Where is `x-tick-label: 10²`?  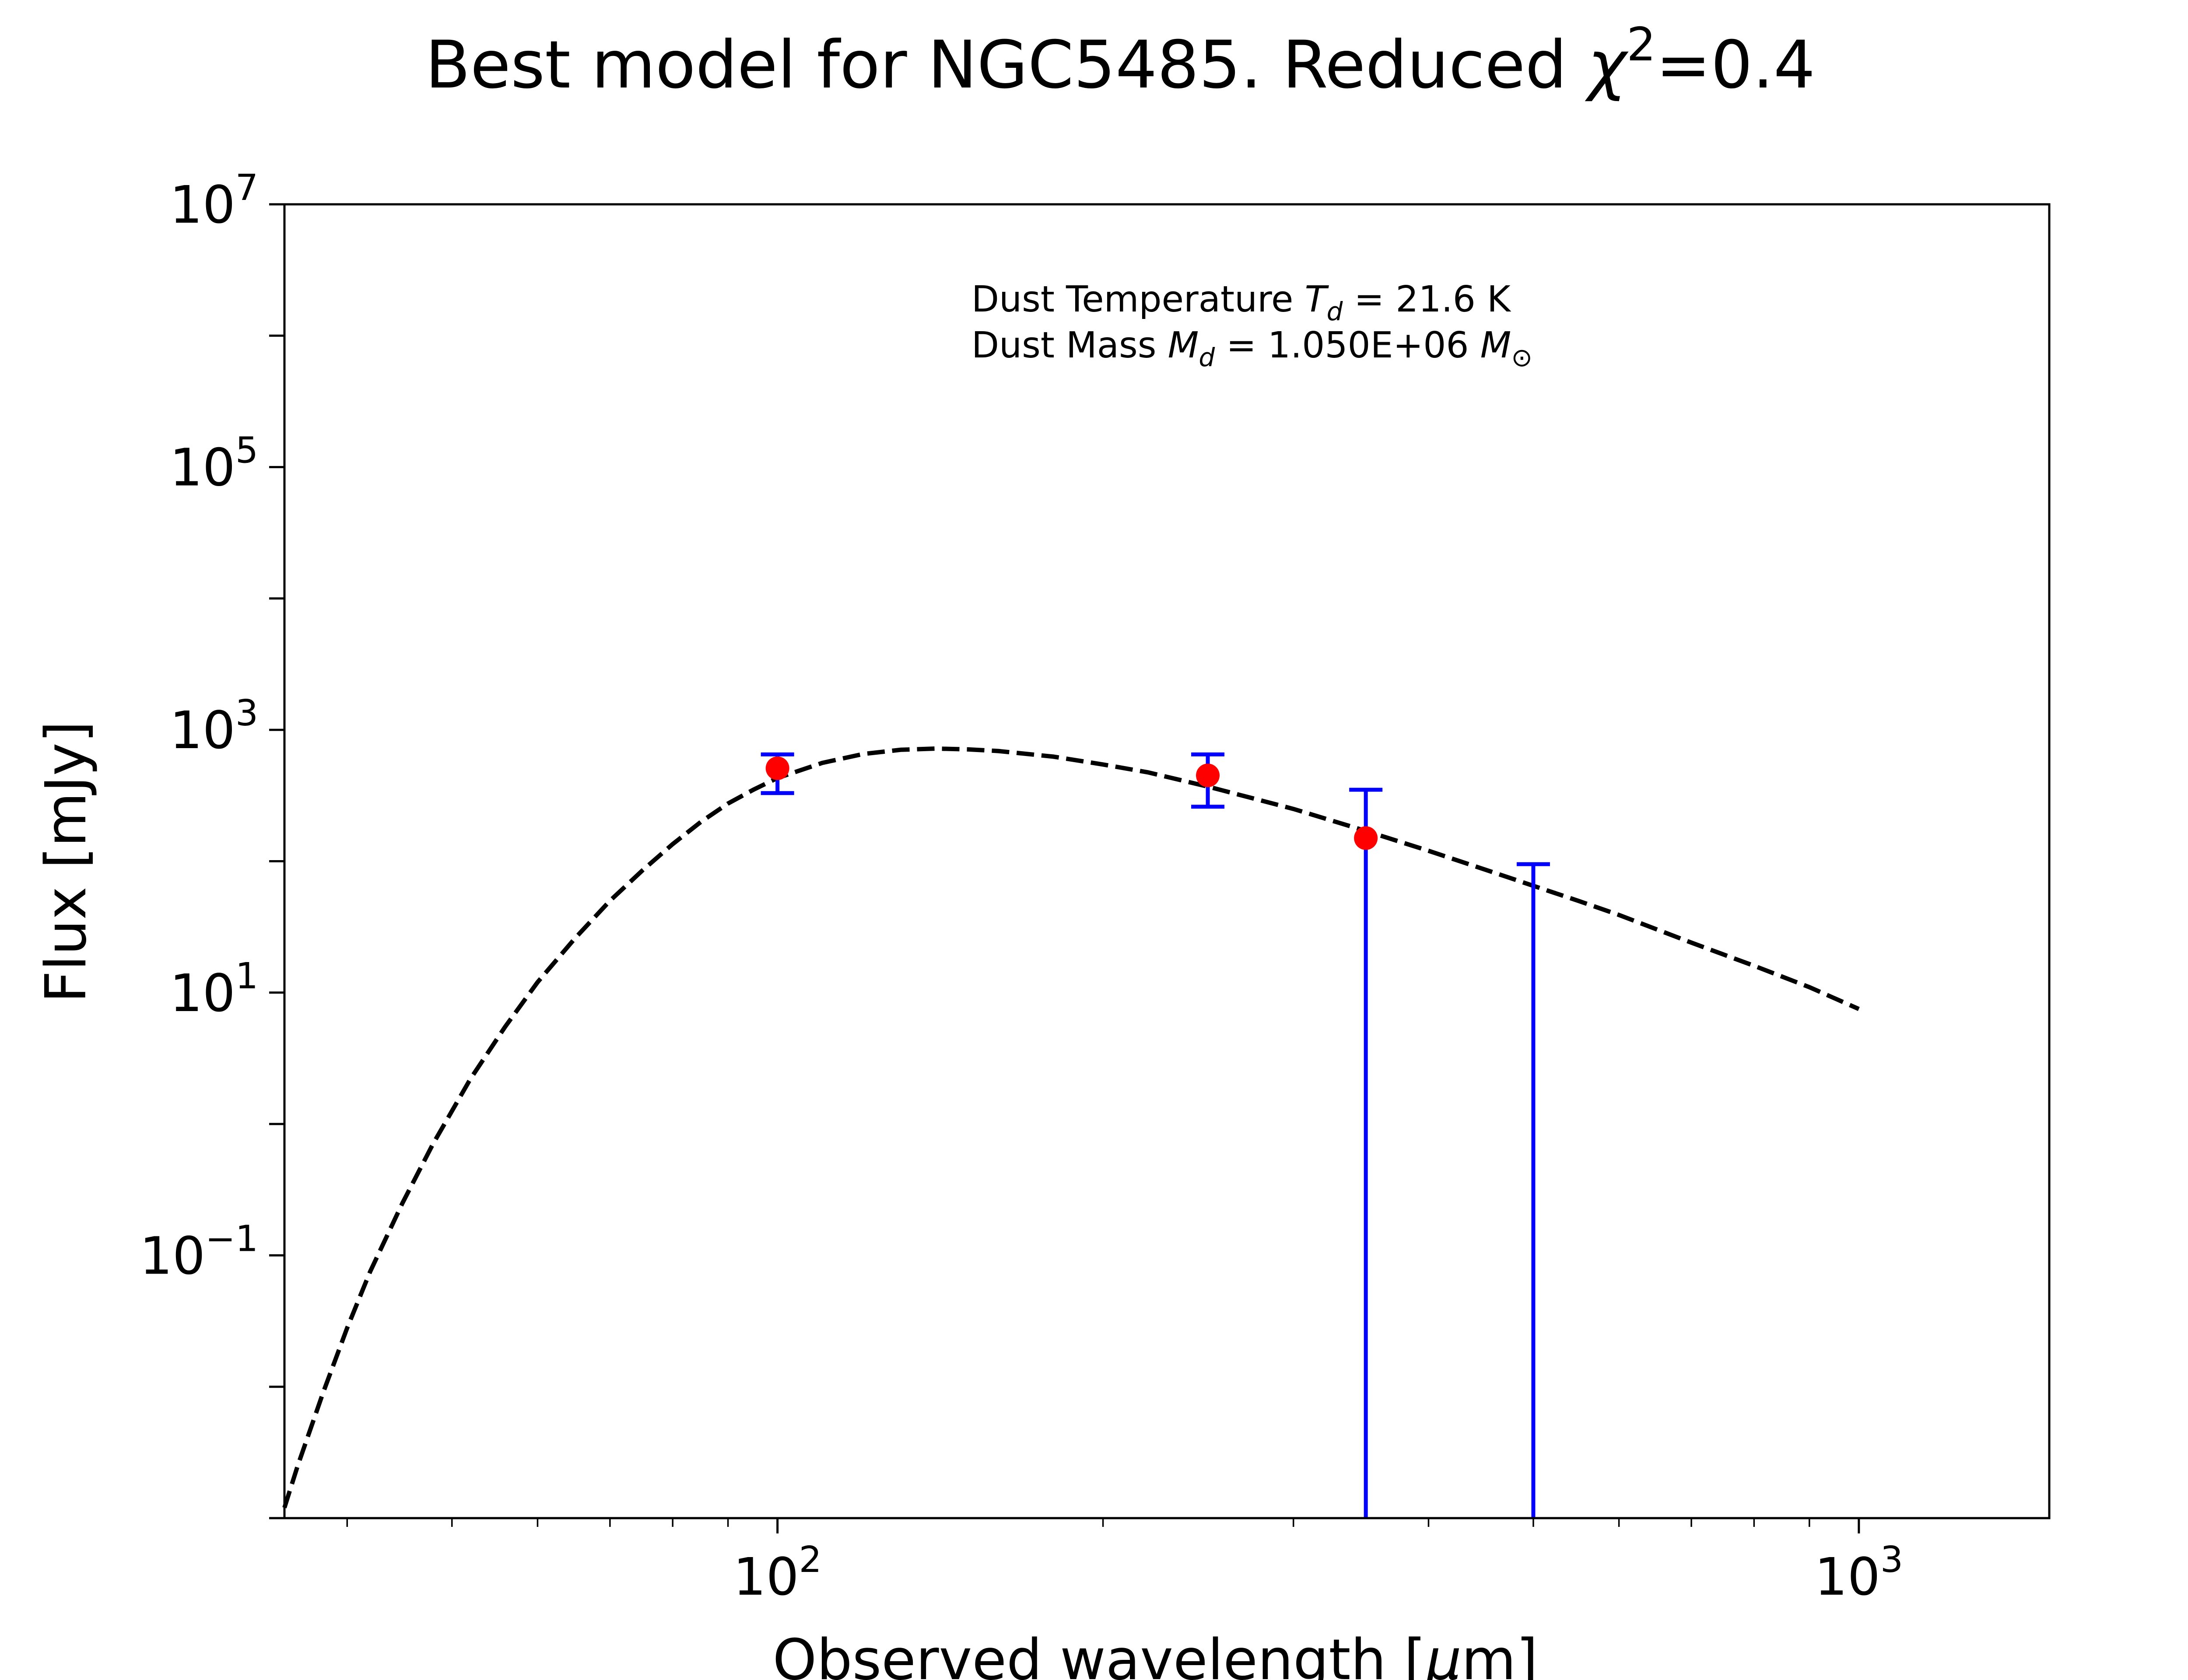
x-tick-label: 10² is located at coordinates (777, 1573).